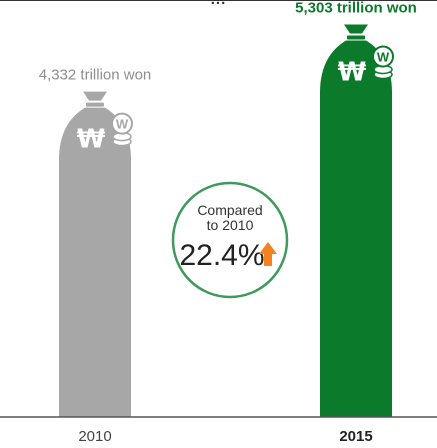  I want to click on comparison-label-line1: Compared, so click(229, 210).